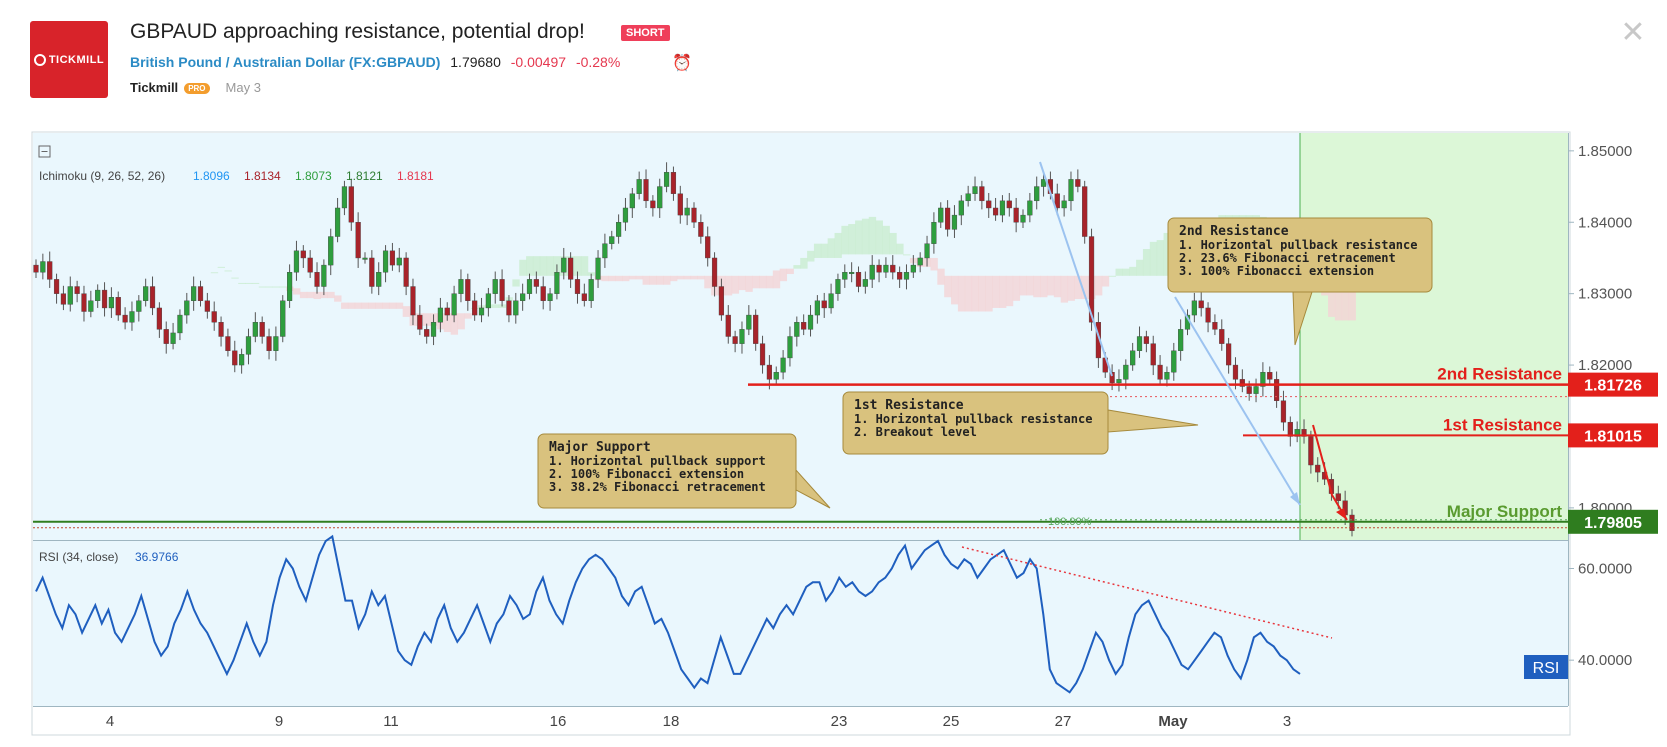 The image size is (1667, 747). Describe the element at coordinates (1147, 592) in the screenshot. I see `rsi-trendline` at that location.